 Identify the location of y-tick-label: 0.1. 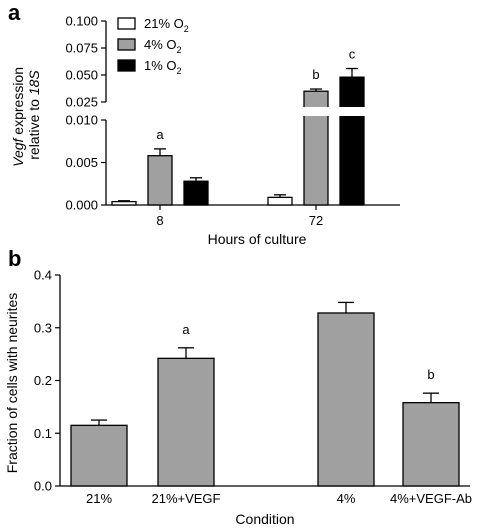
(43, 433).